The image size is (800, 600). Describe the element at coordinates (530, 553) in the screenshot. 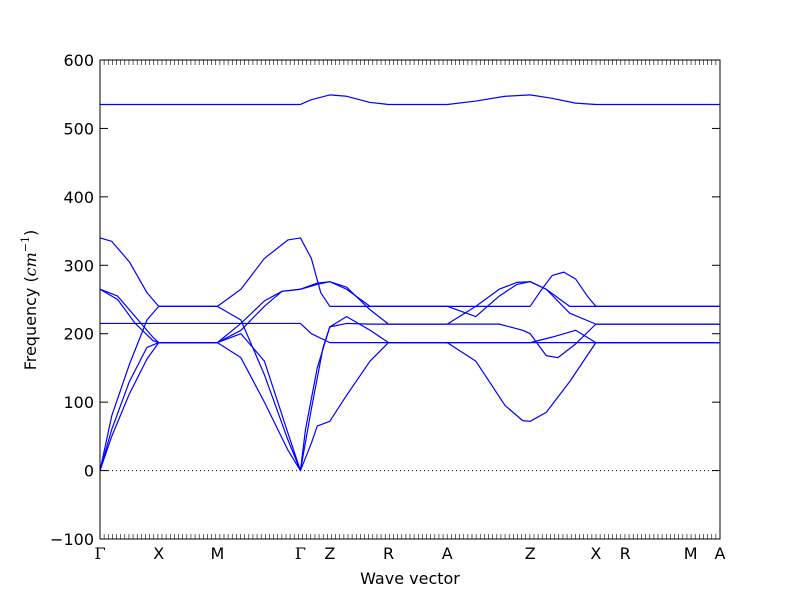

I see `x-tick-label-8: Z` at that location.